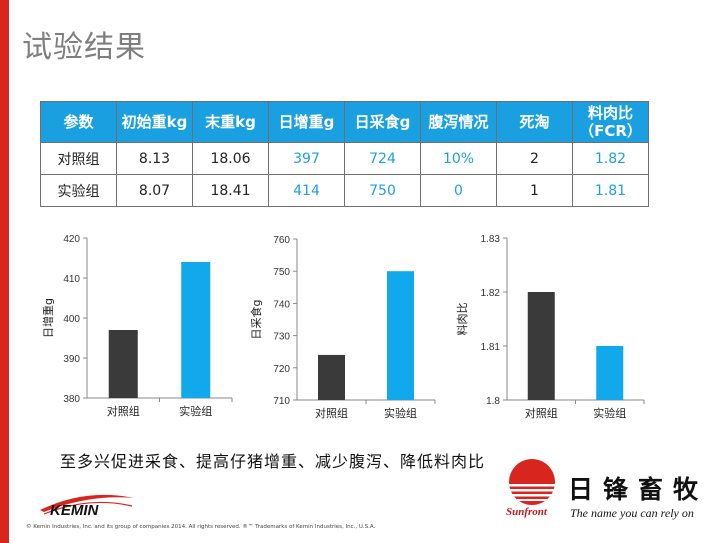 This screenshot has width=720, height=543. I want to click on y-tick-label: 380, so click(71, 399).